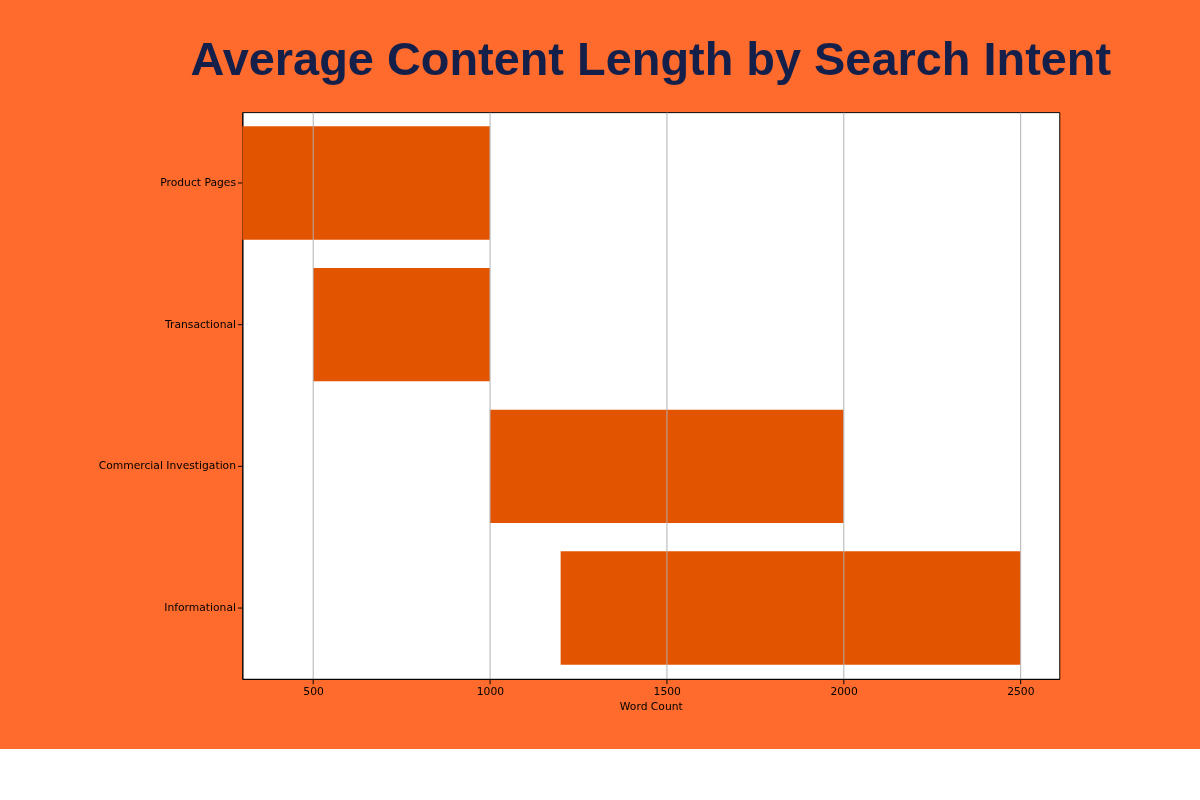 Image resolution: width=1200 pixels, height=800 pixels. What do you see at coordinates (1021, 692) in the screenshot?
I see `x-tick-label: 2500` at bounding box center [1021, 692].